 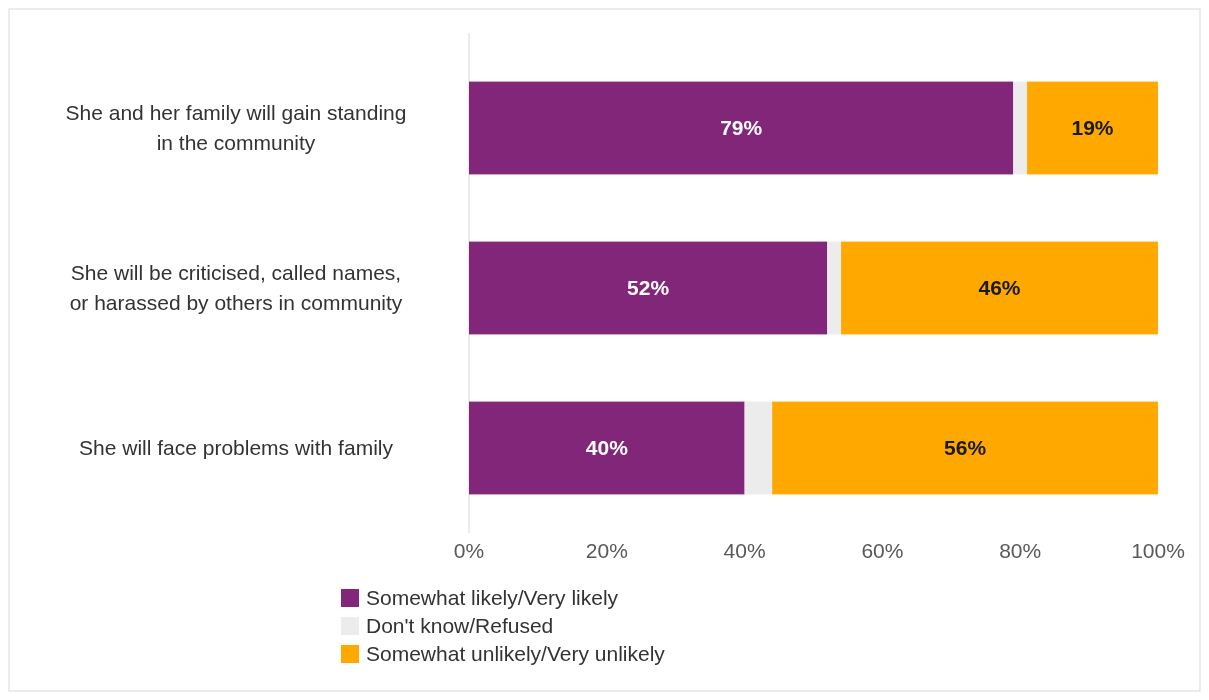 I want to click on legend-label: Don't know/Refused, so click(x=460, y=626).